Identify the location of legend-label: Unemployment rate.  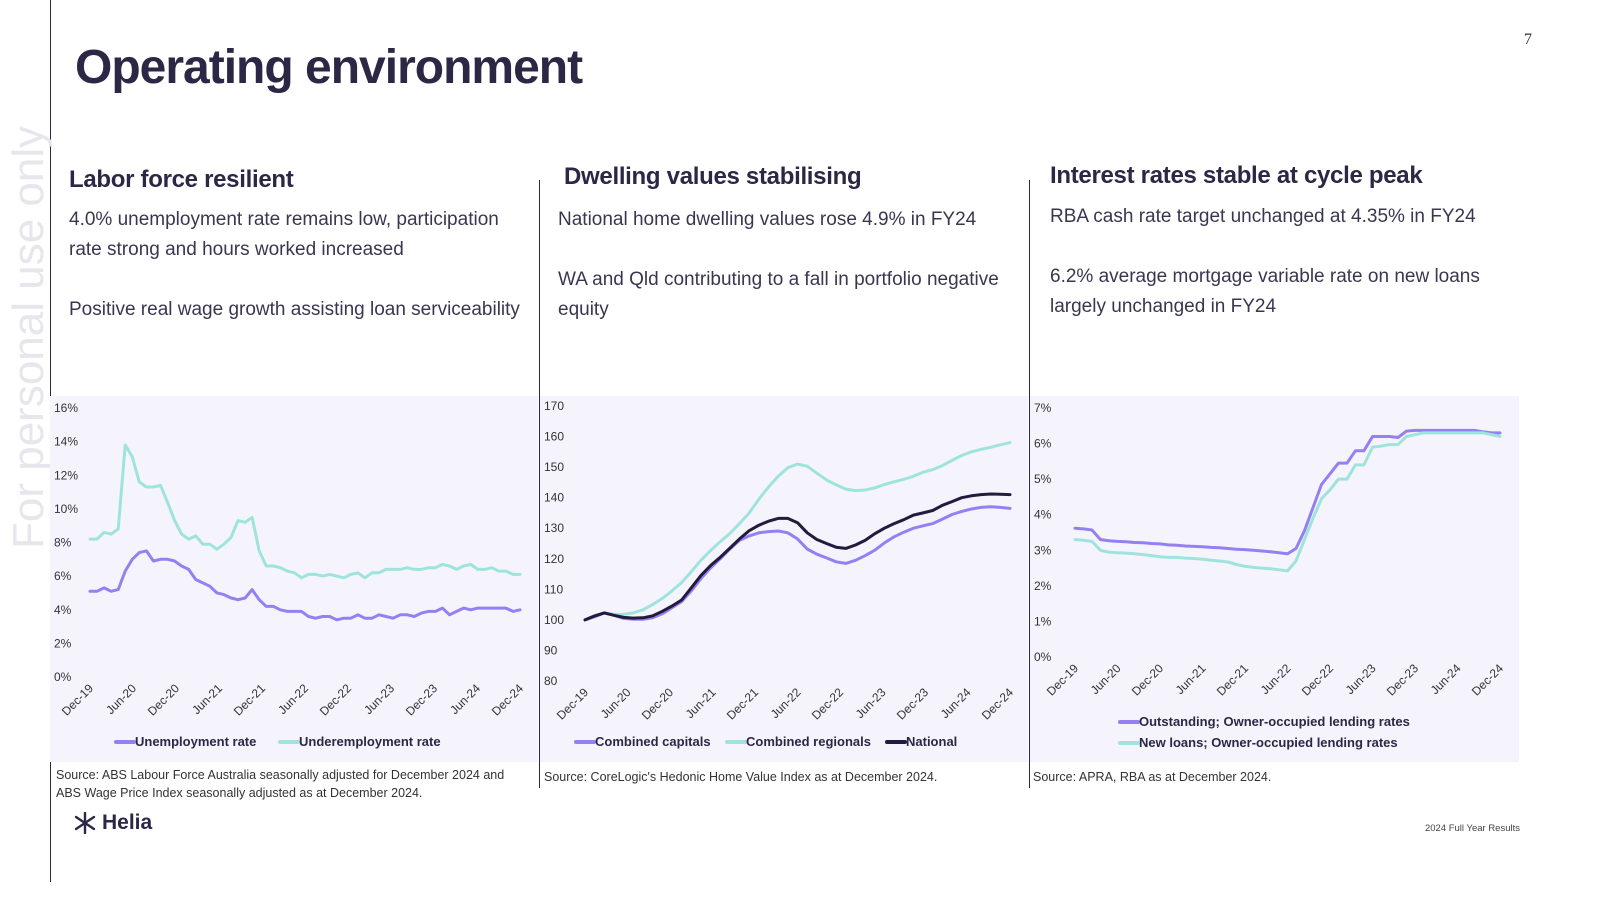
(195, 741).